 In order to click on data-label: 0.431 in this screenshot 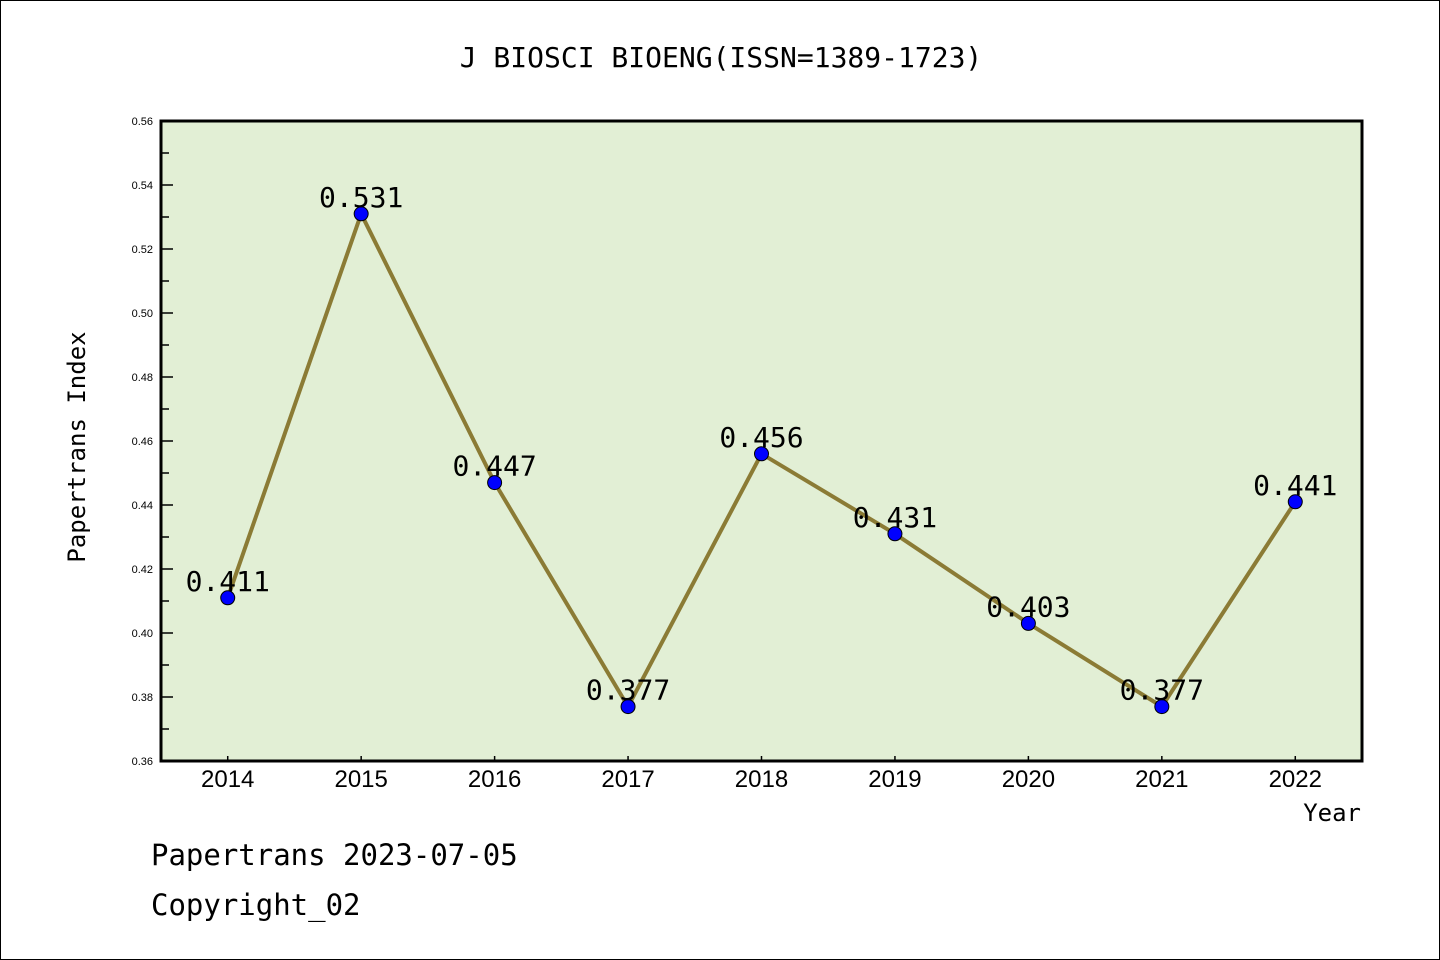, I will do `click(895, 517)`.